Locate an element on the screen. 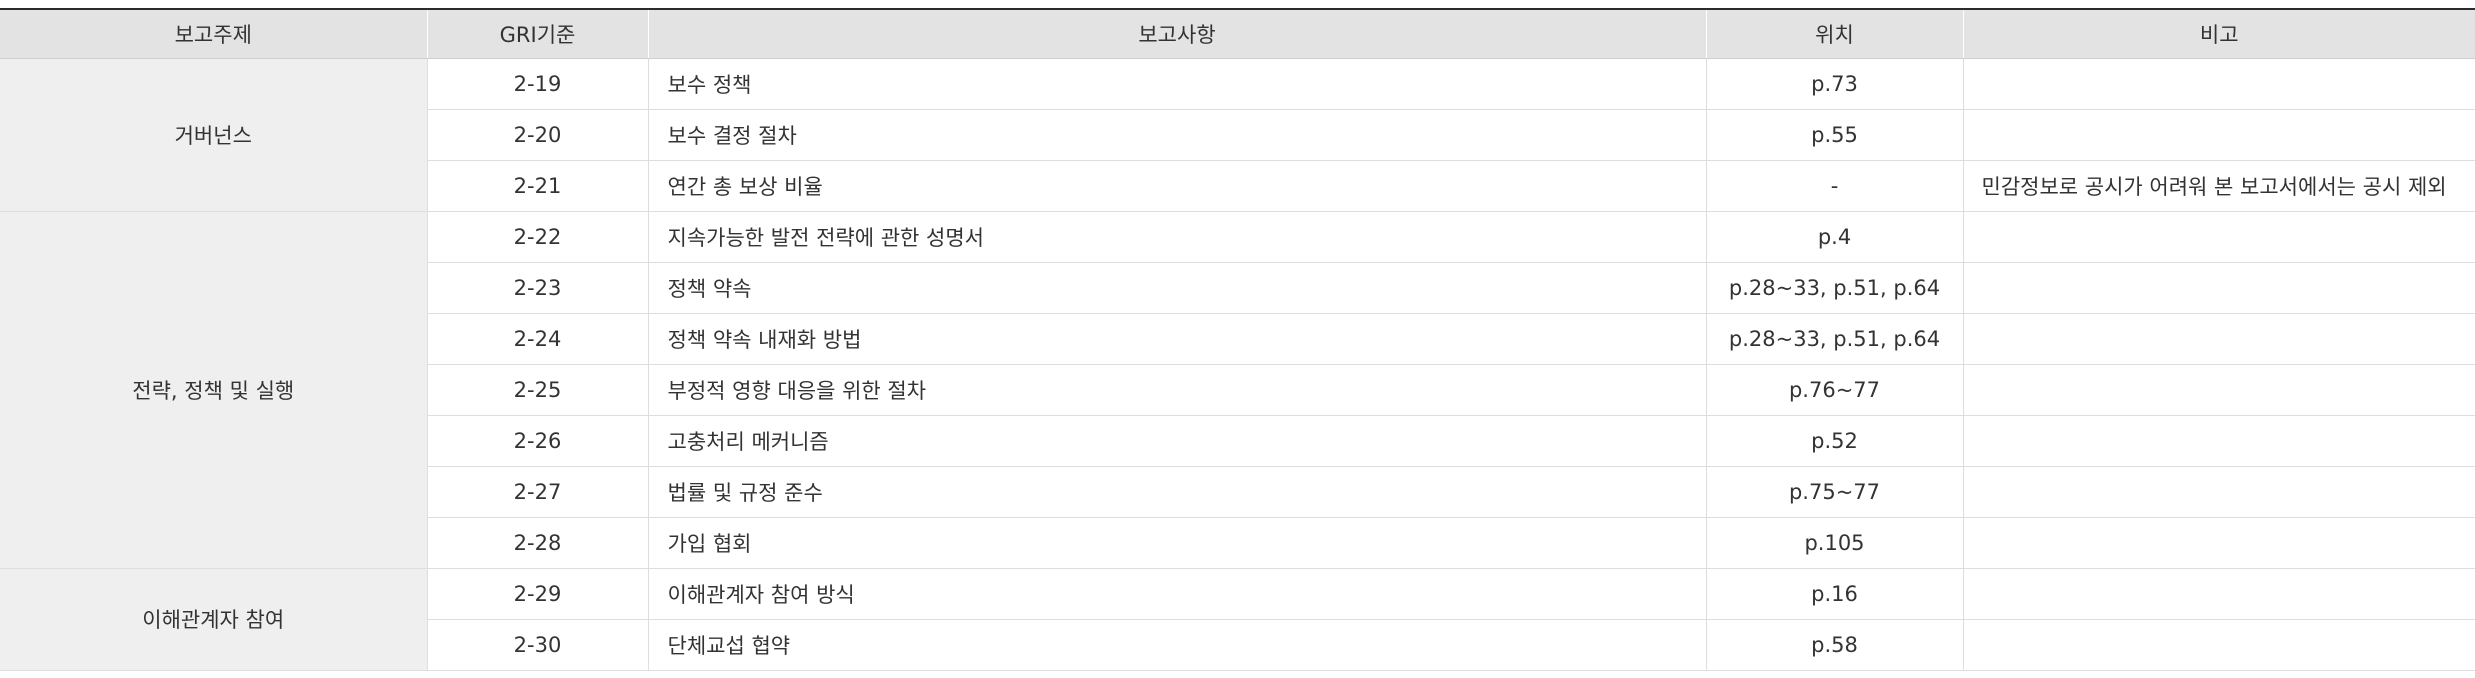  header-location: 위치 is located at coordinates (1834, 33).